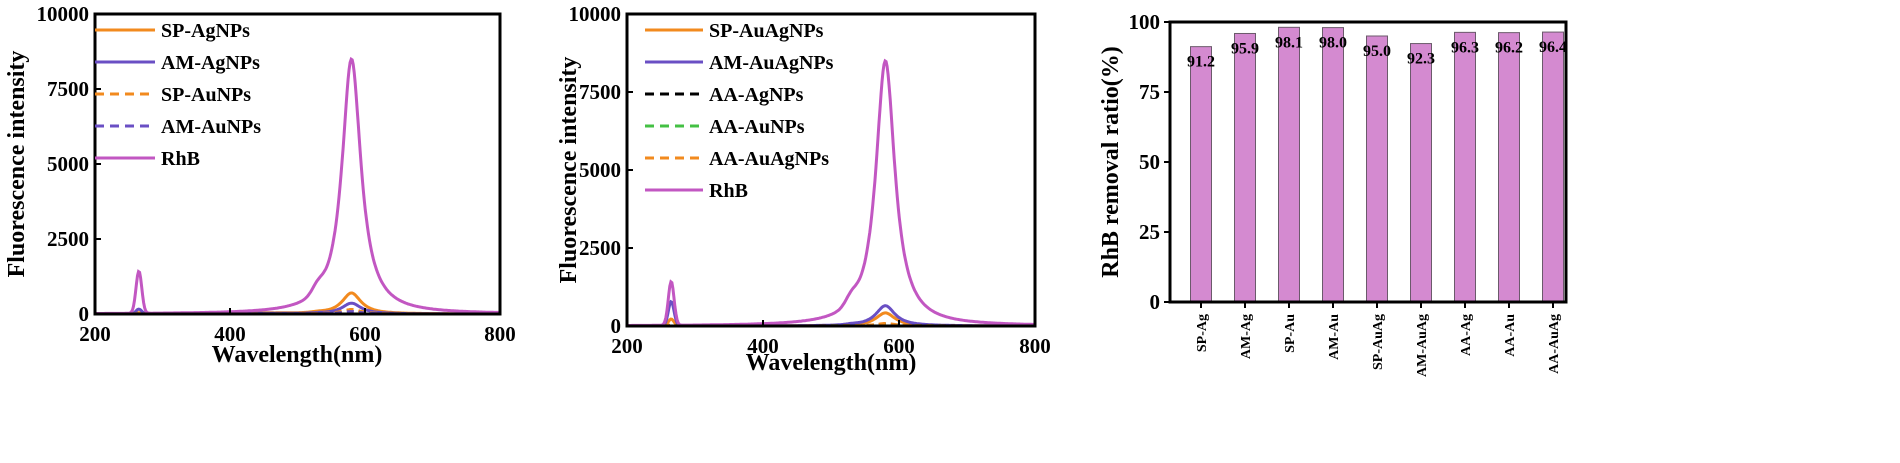 This screenshot has height=463, width=1900. What do you see at coordinates (1334, 337) in the screenshot?
I see `p3-category-label: AM-Au` at bounding box center [1334, 337].